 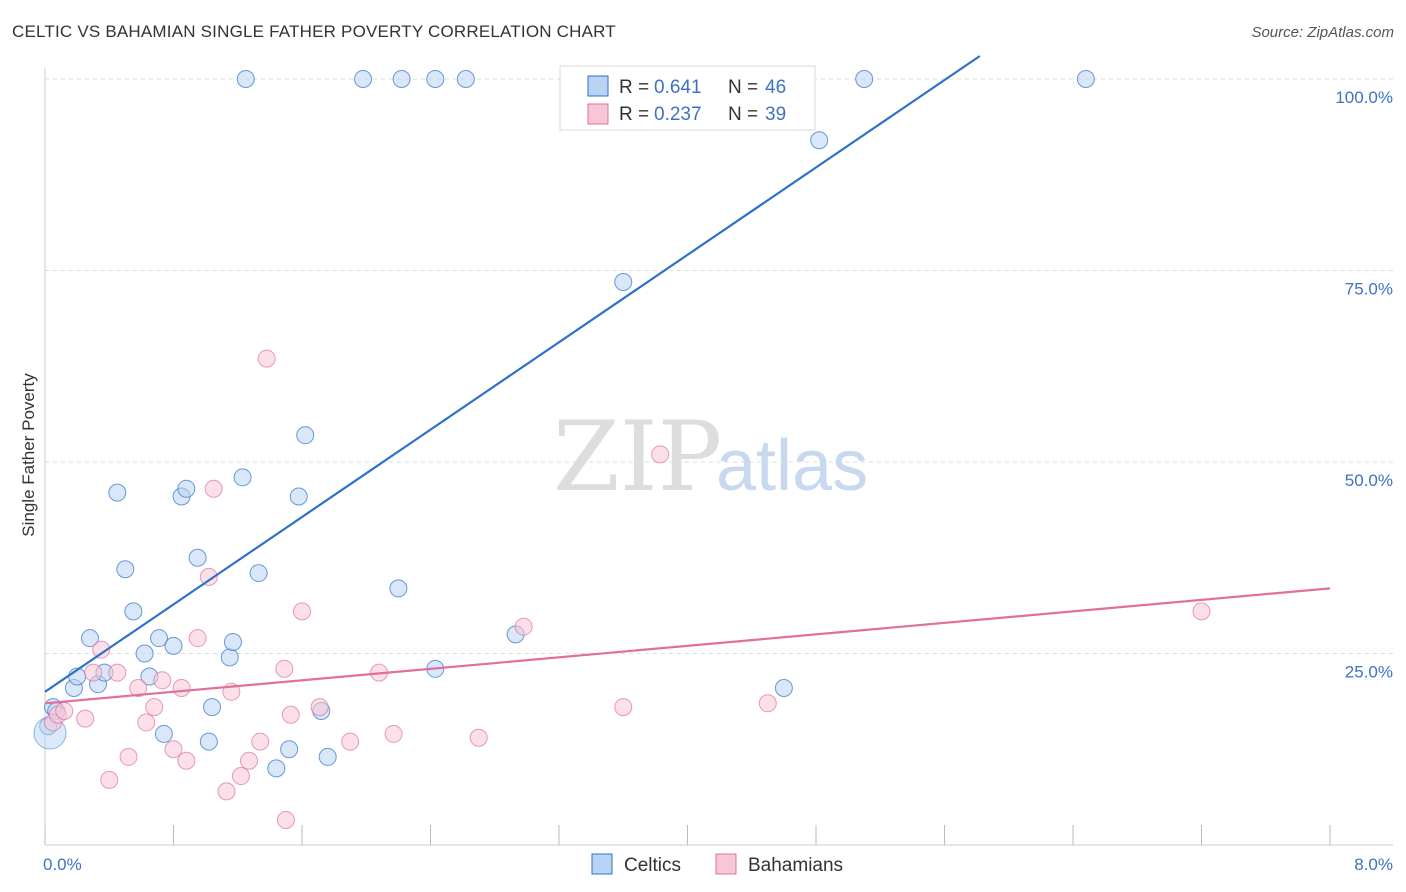 What do you see at coordinates (1369, 672) in the screenshot?
I see `y-tick-label-0: 25.0%` at bounding box center [1369, 672].